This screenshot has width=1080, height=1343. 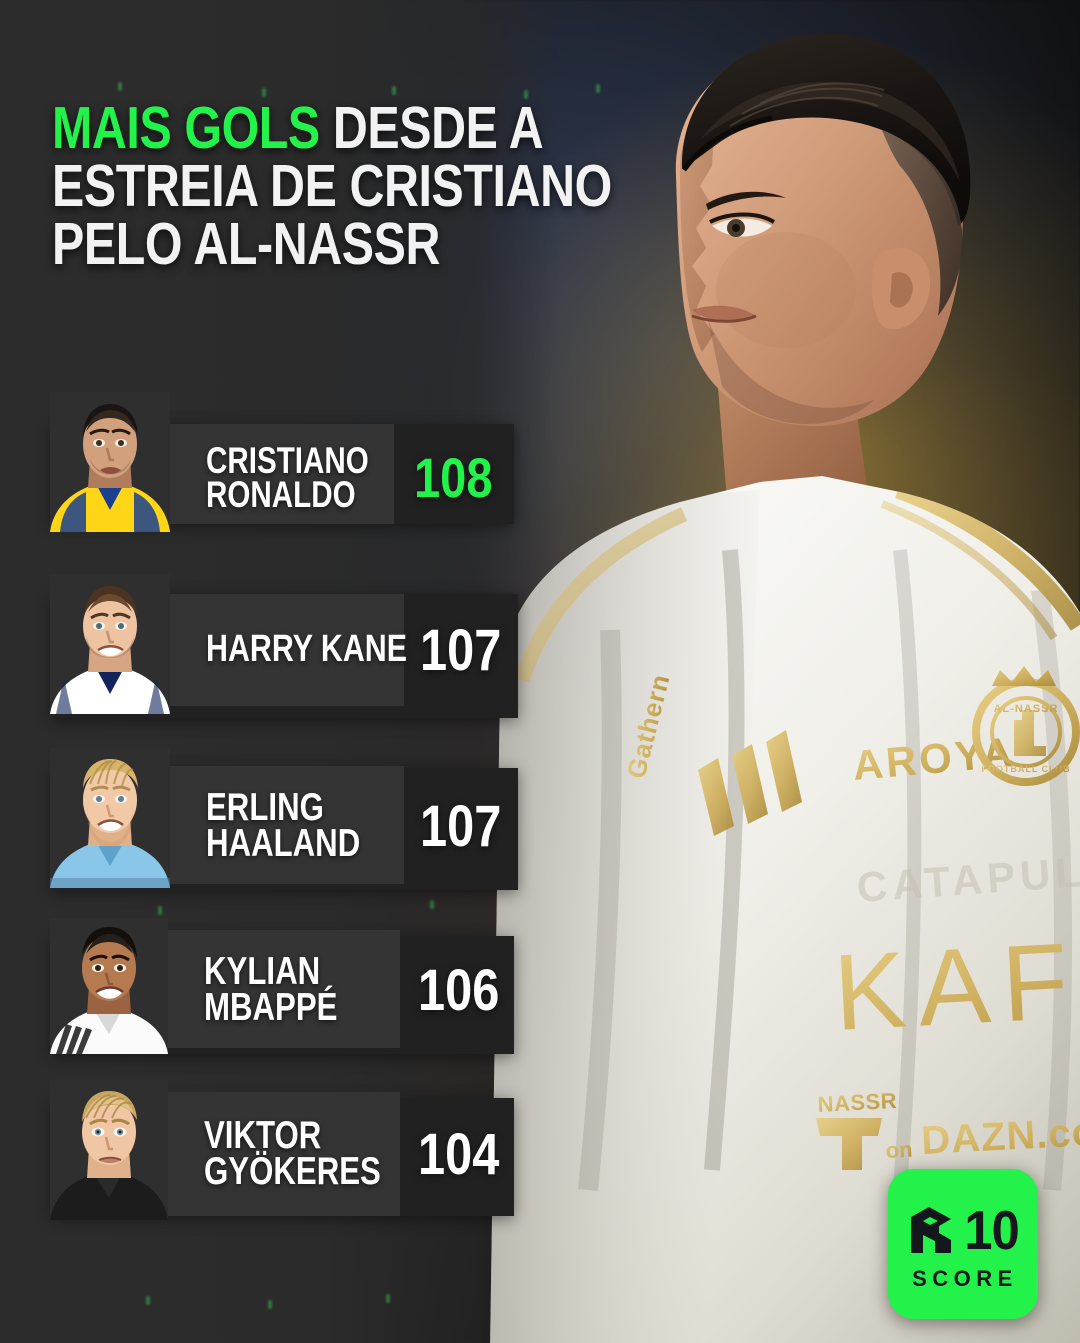 I want to click on brand-logo: 10 SCORE, so click(x=963, y=1244).